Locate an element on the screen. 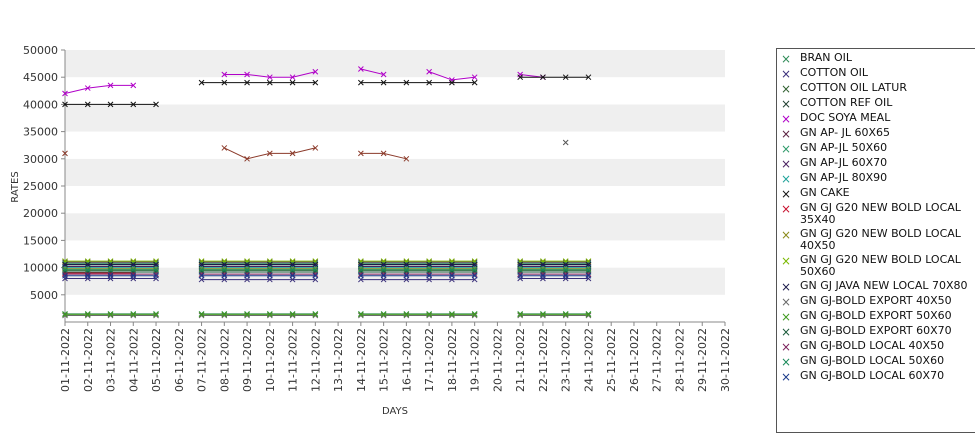  legend-item: × GN CAKE is located at coordinates (878, 194).